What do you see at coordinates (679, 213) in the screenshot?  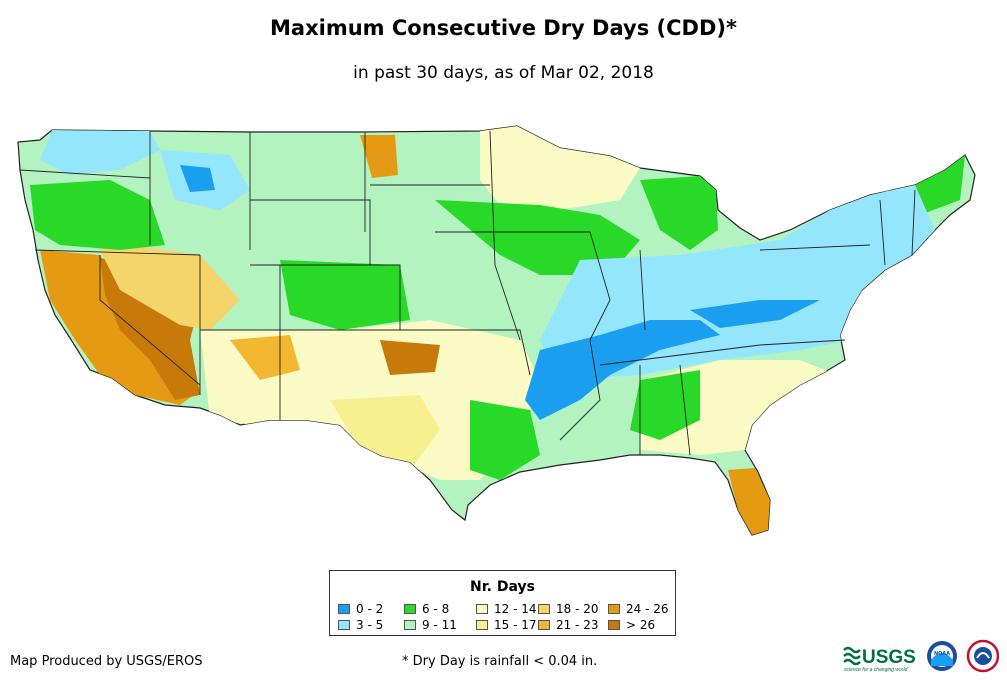 I see `zone-michigan-green` at bounding box center [679, 213].